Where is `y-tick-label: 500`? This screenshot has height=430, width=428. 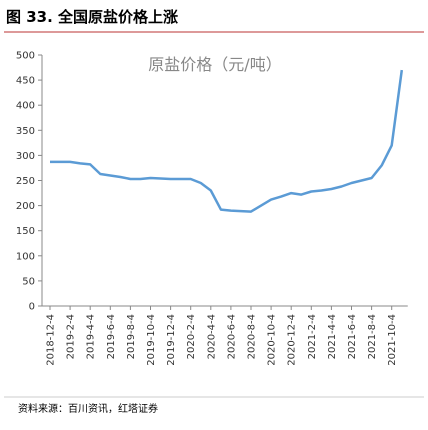 y-tick-label: 500 is located at coordinates (25, 56).